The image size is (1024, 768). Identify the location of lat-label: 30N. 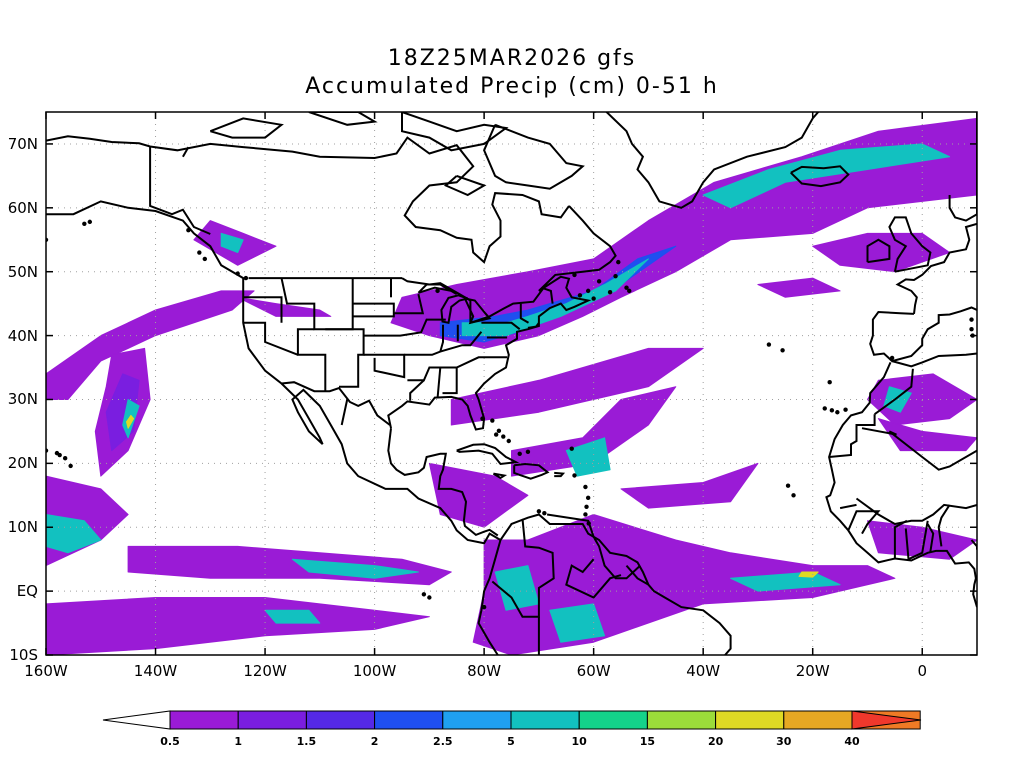
(22, 399).